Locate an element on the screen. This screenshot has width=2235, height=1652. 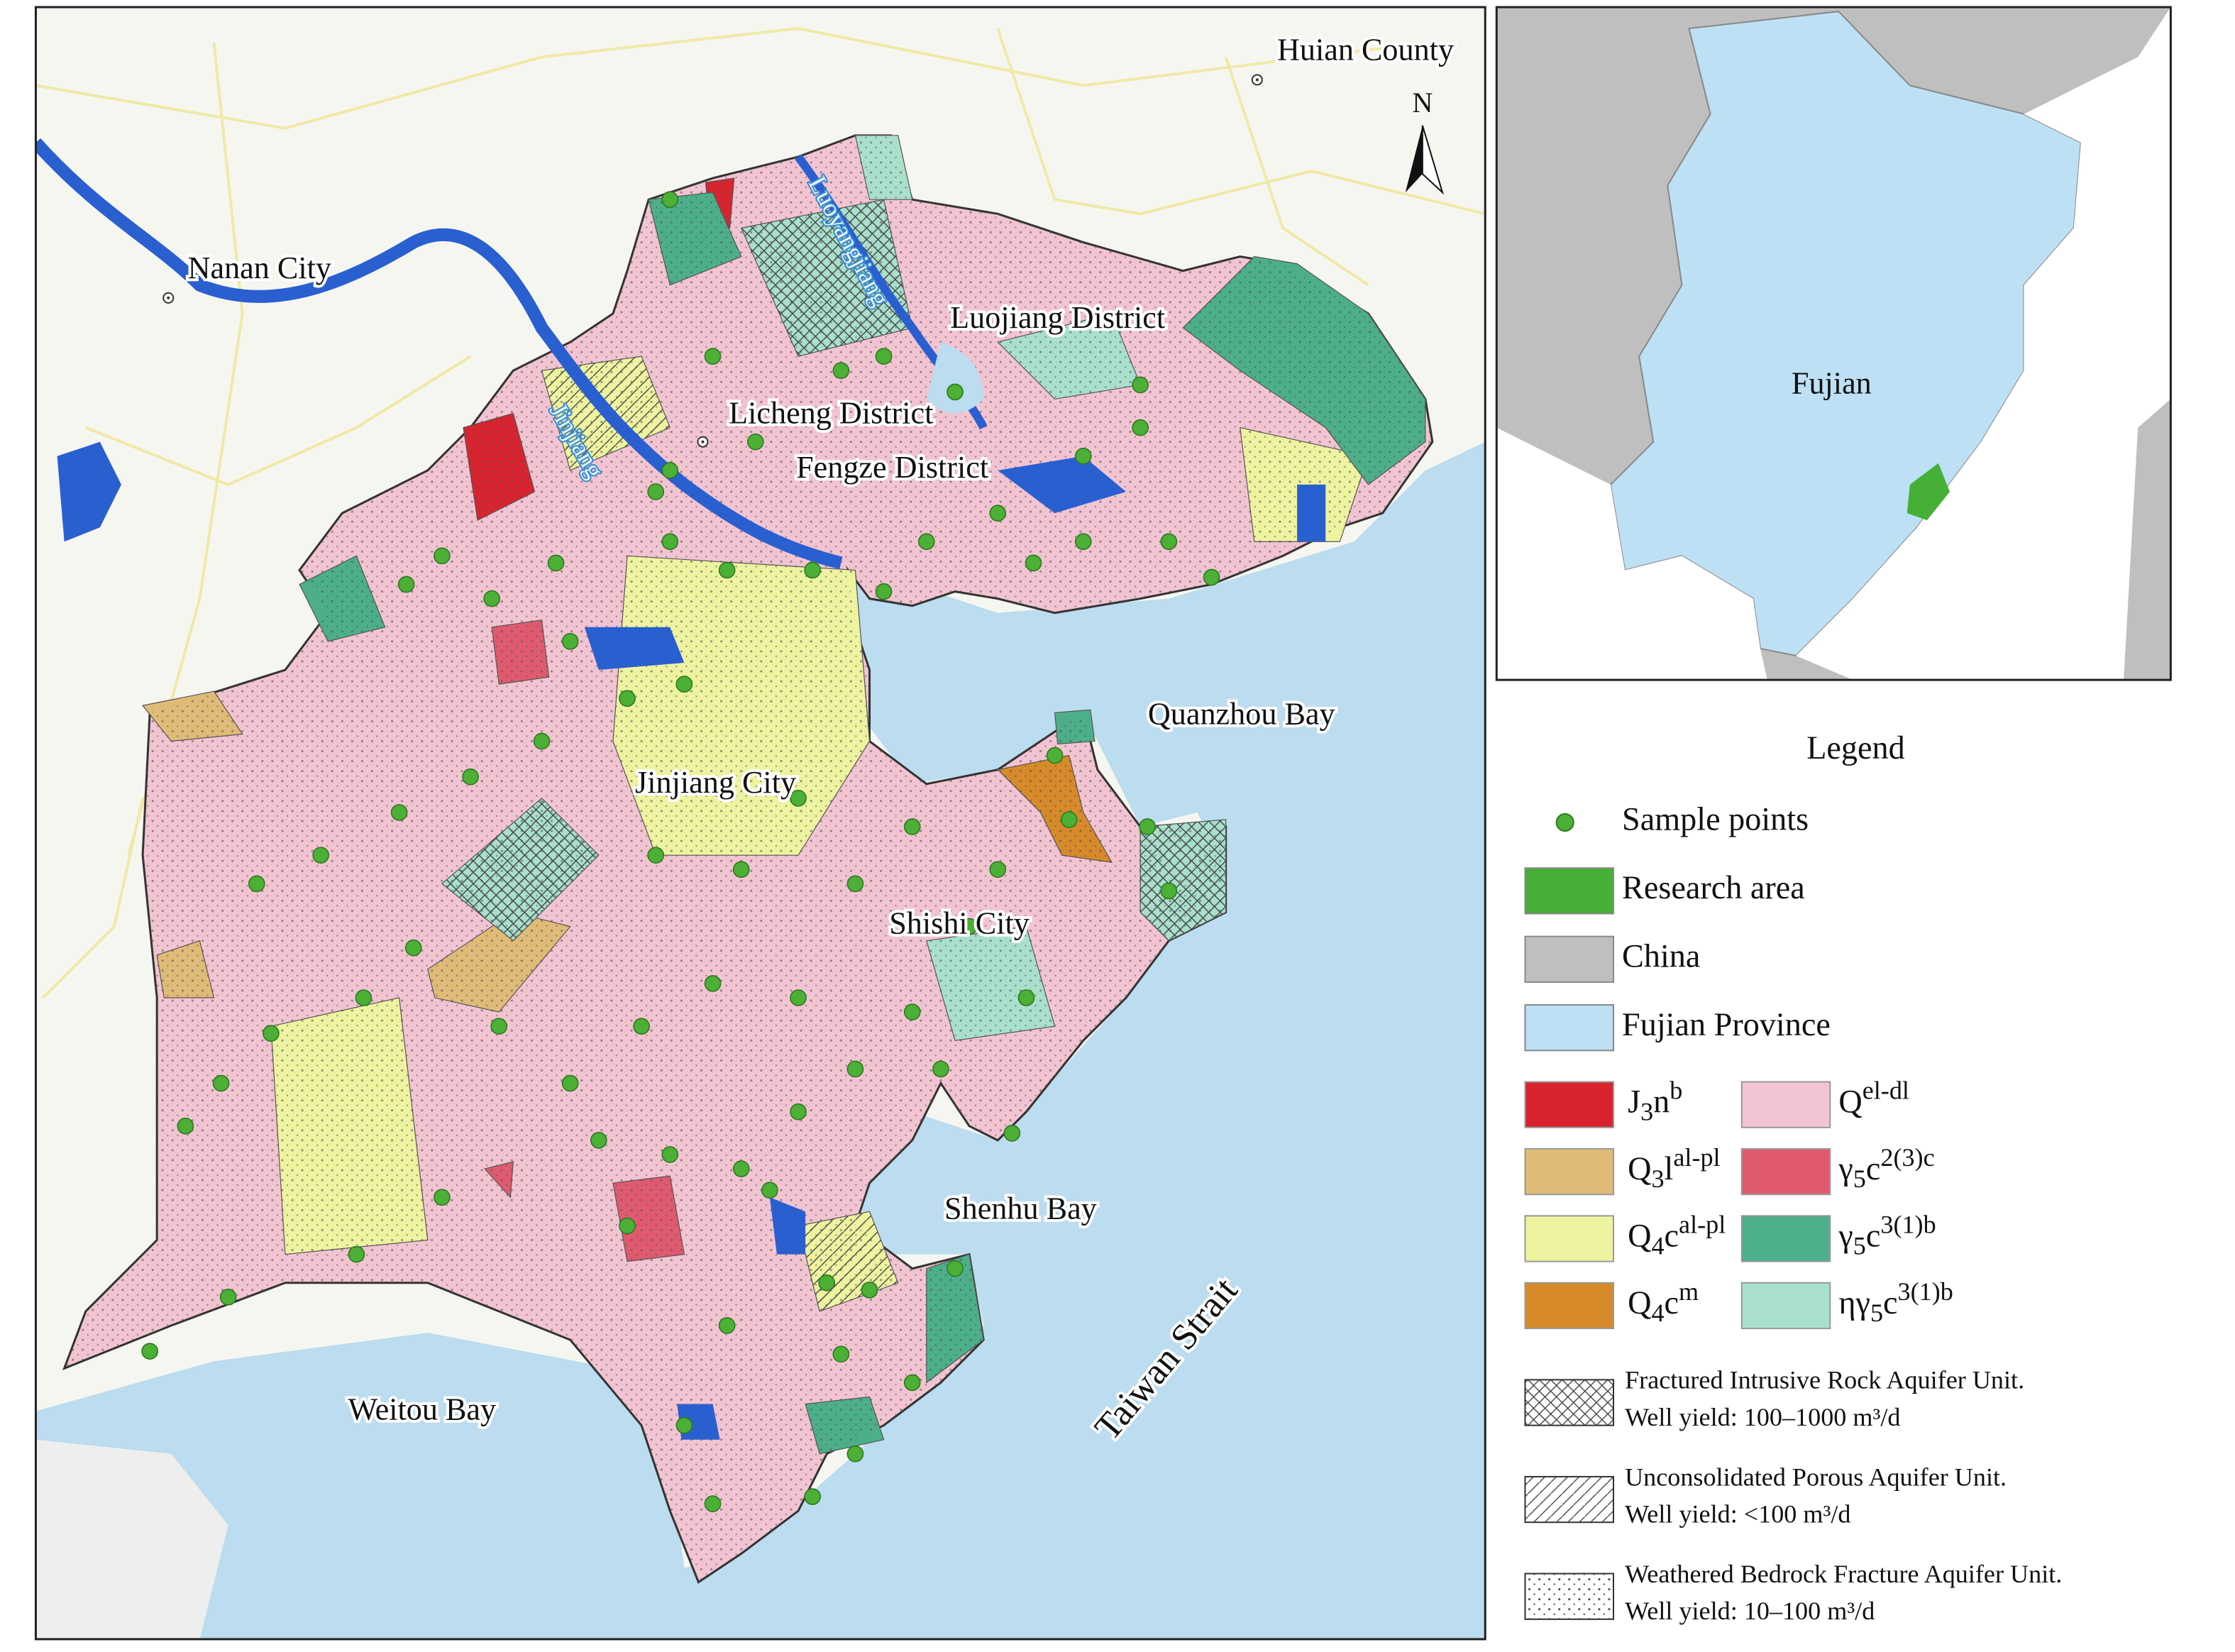
formation-subscript: 4 is located at coordinates (1657, 1246).